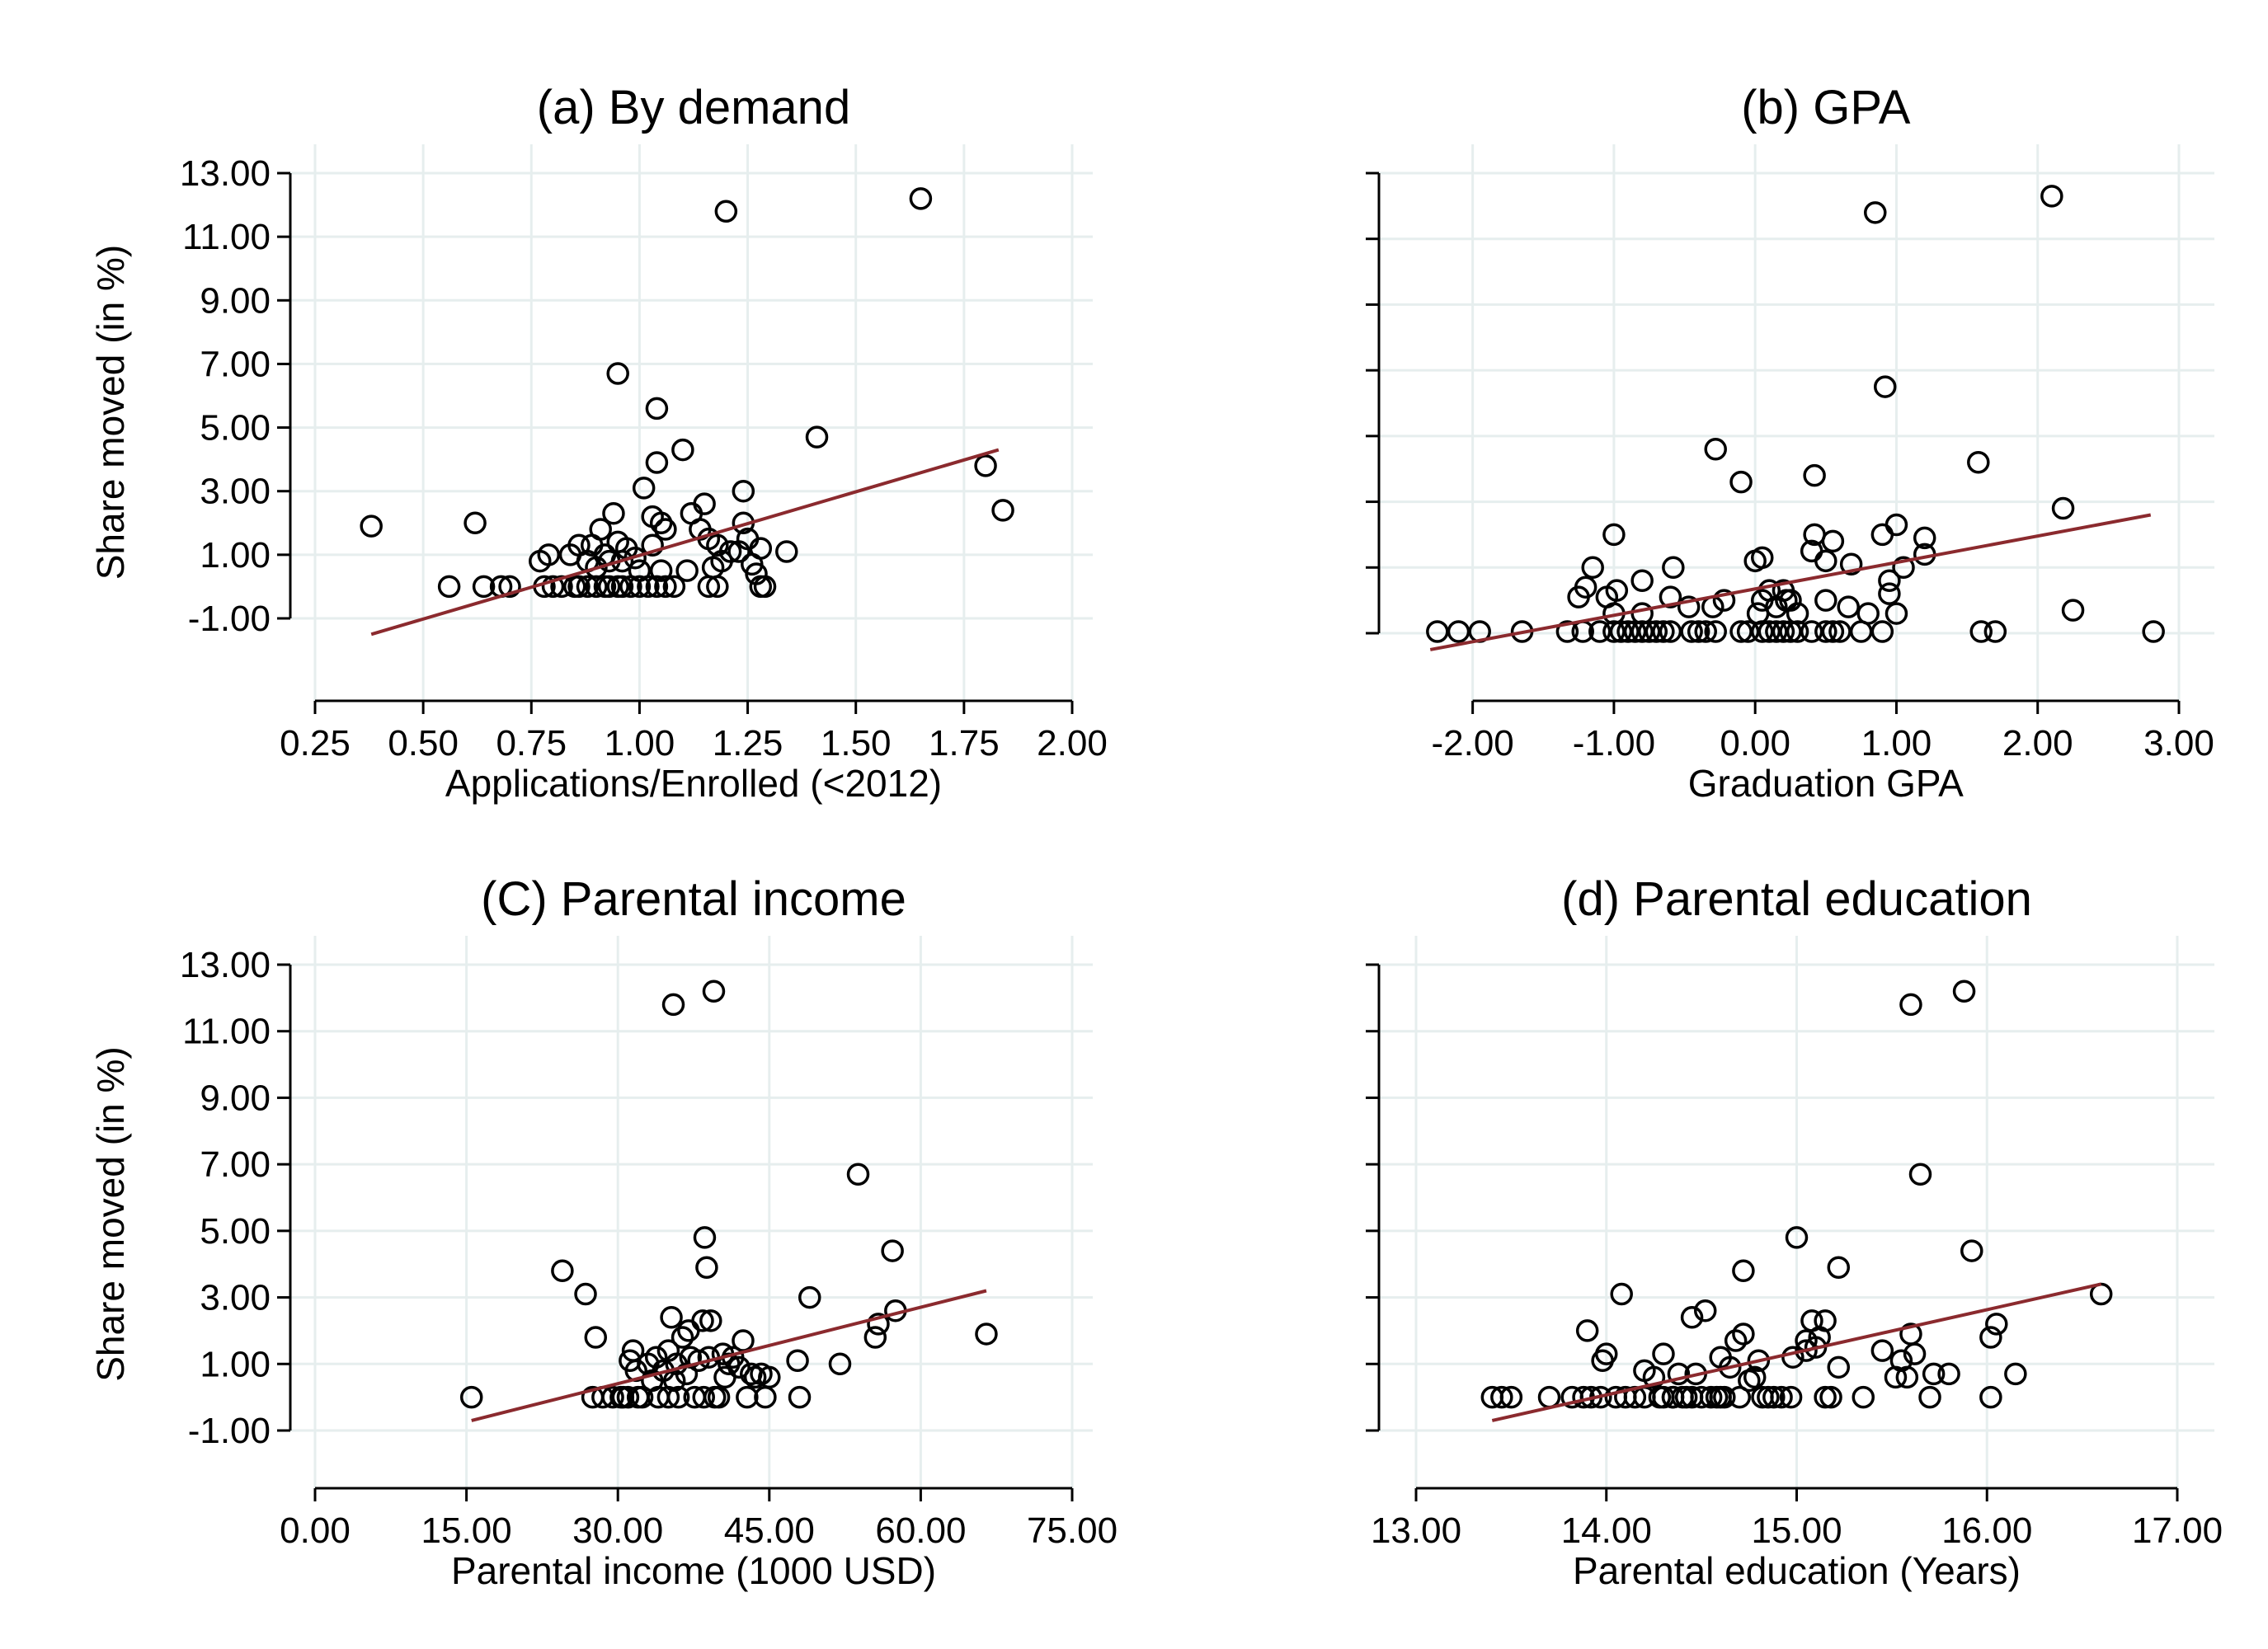  Describe the element at coordinates (235, 1298) in the screenshot. I see `y-tick-label: 3.00` at that location.